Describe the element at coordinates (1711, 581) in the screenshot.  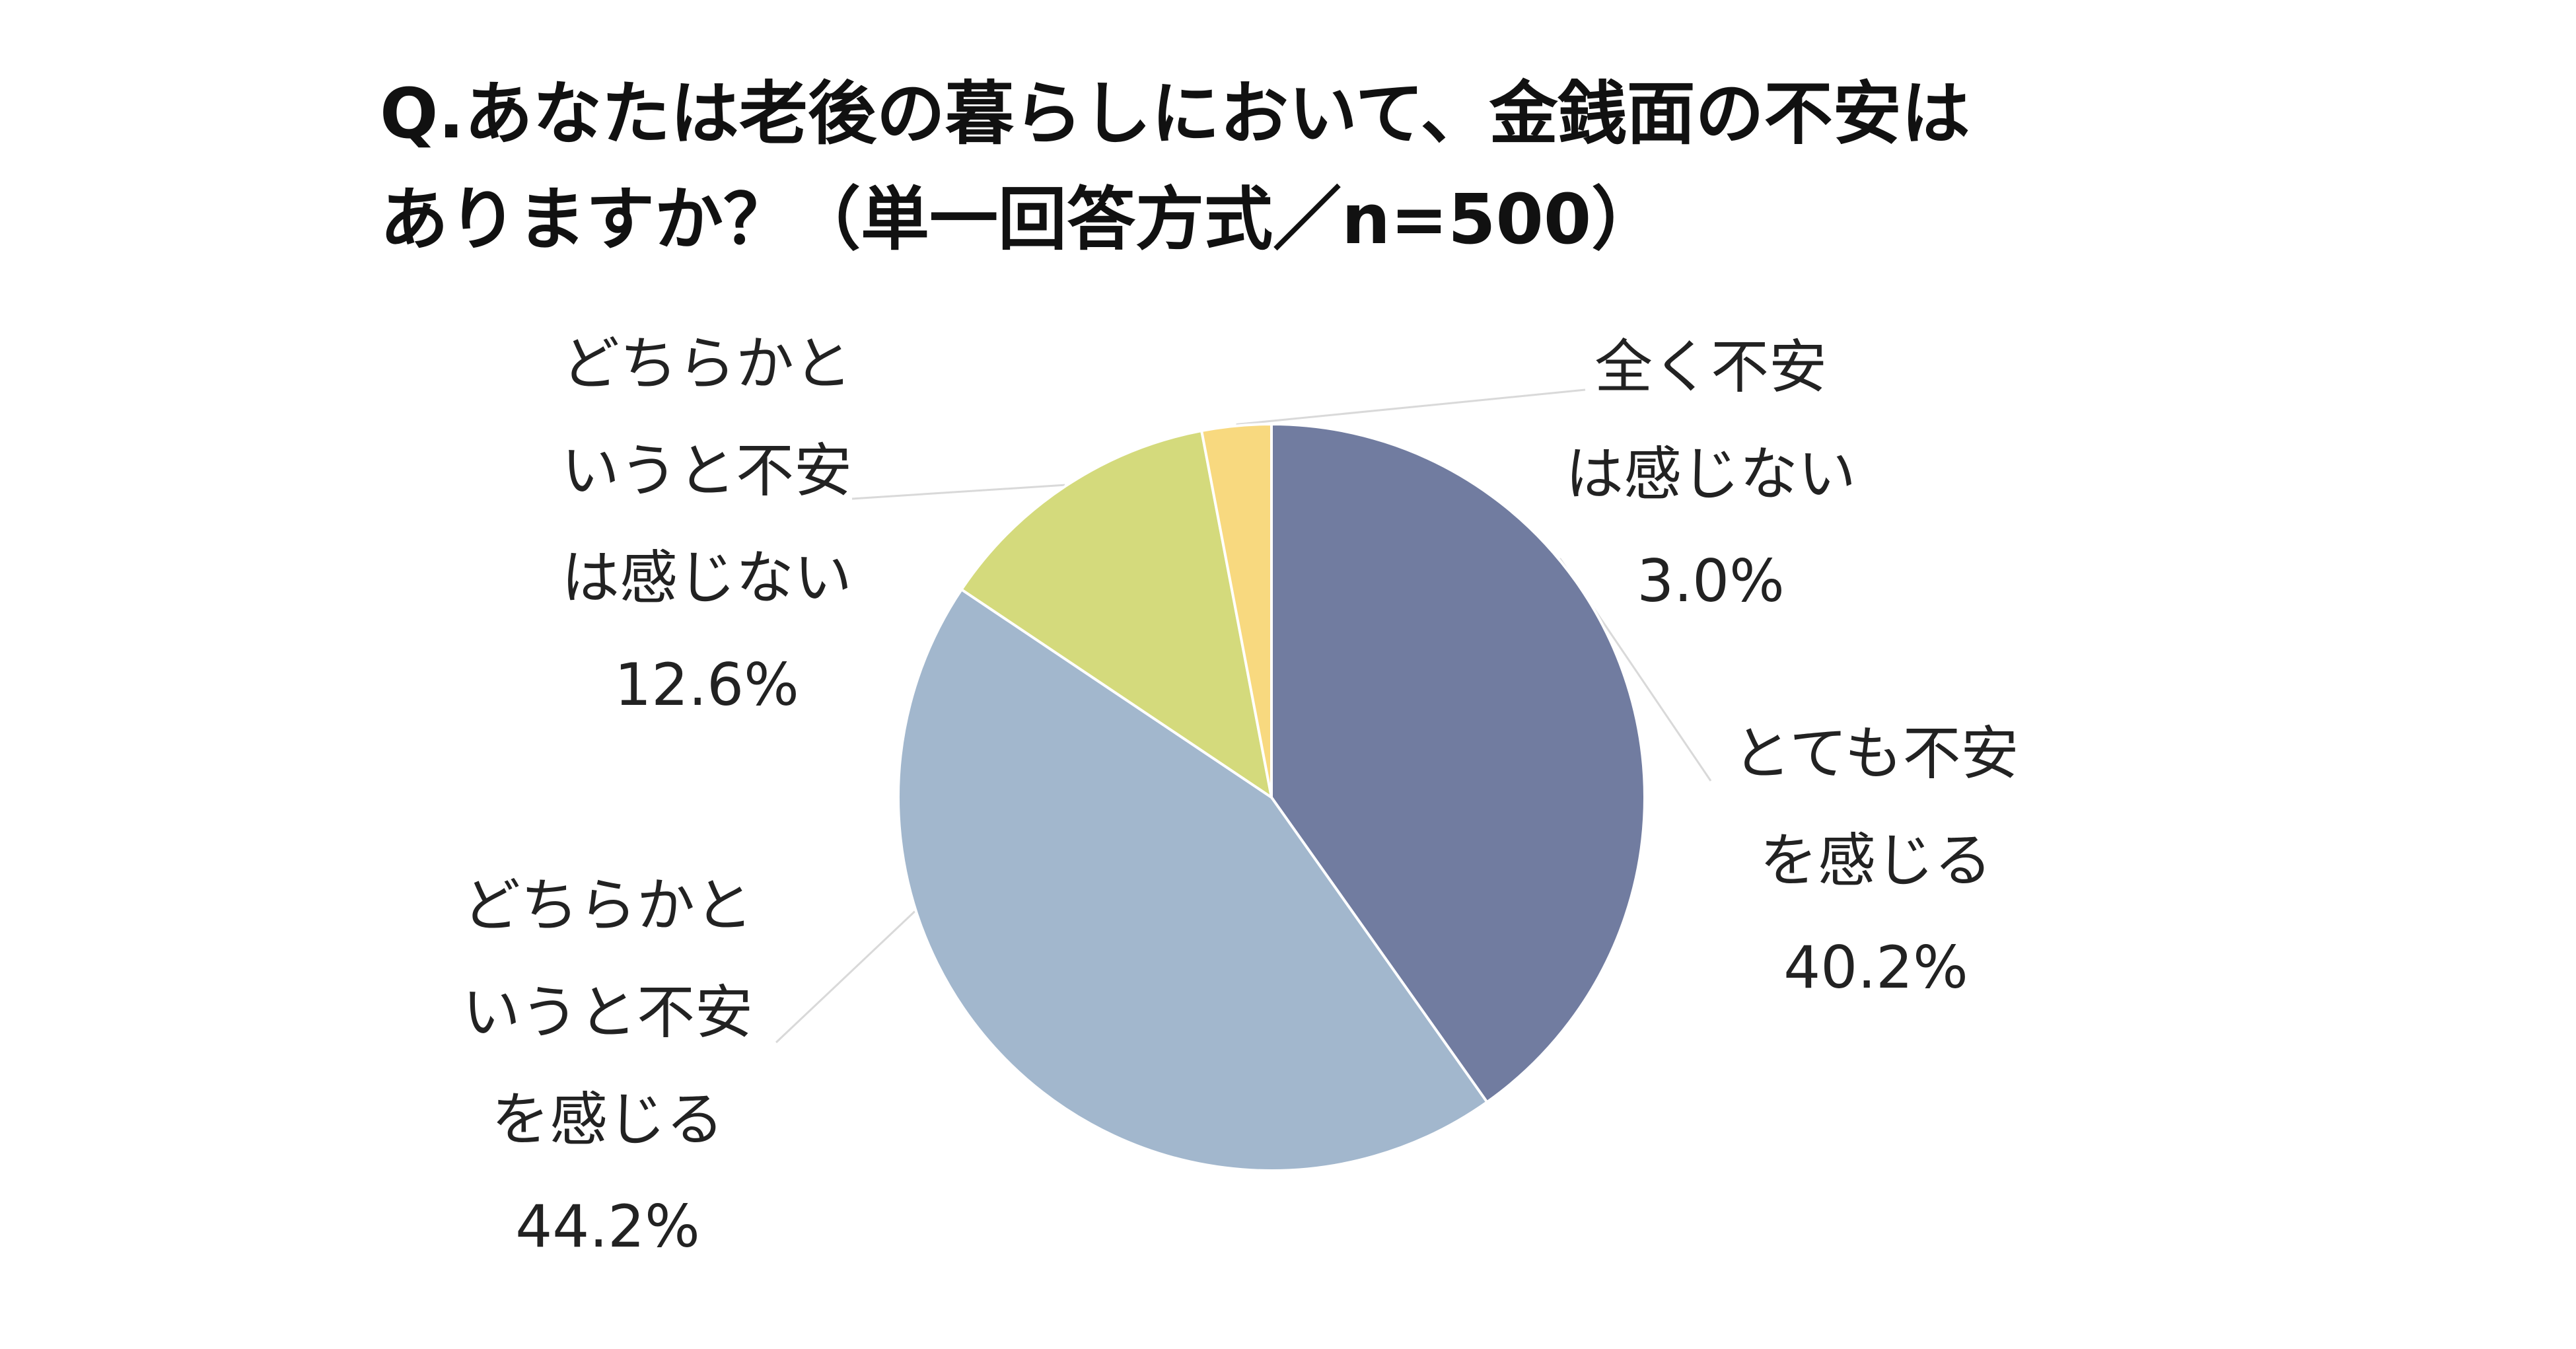
I see `slice-value-label: 3.0%` at that location.